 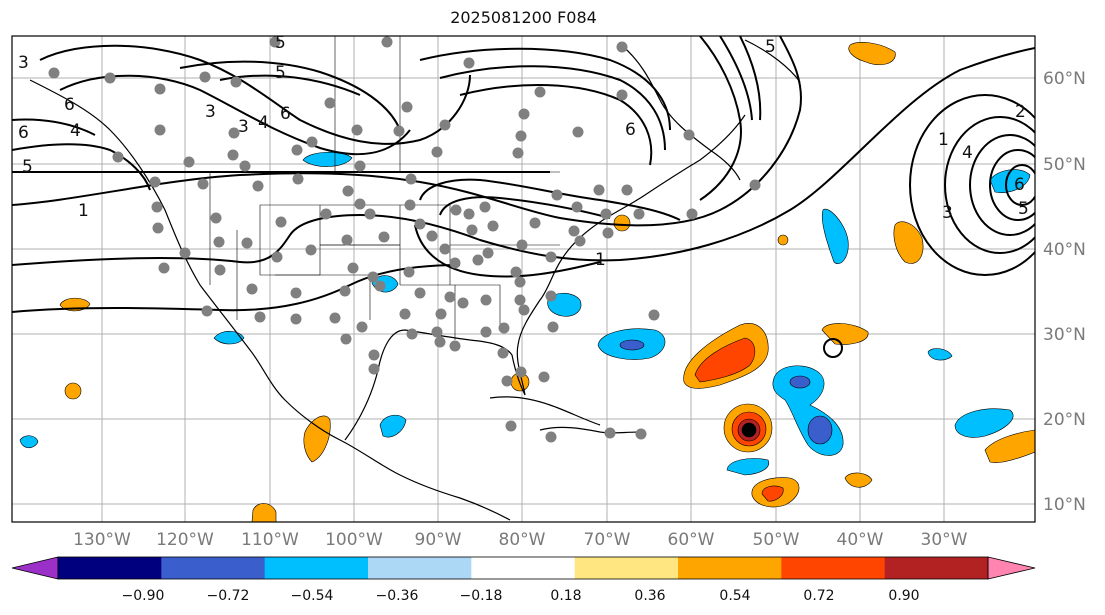 What do you see at coordinates (523, 17) in the screenshot?
I see `map-title: 2025081200 F084` at bounding box center [523, 17].